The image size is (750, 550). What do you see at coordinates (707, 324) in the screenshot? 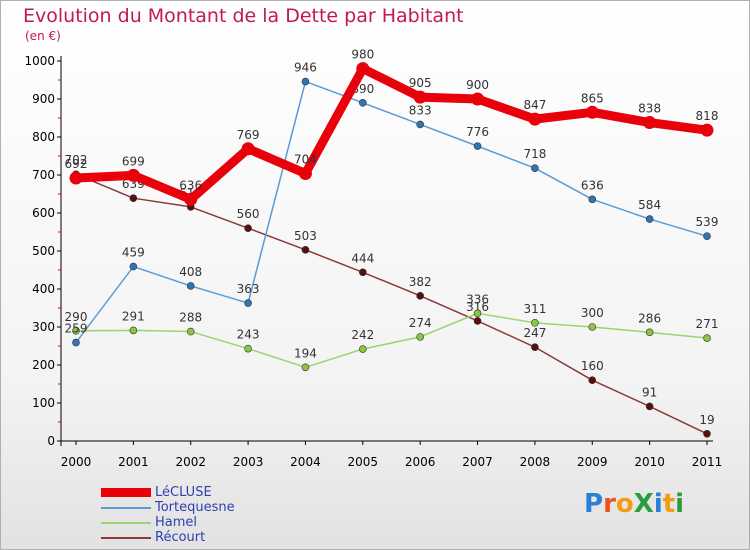
I see `data-label: 271` at bounding box center [707, 324].